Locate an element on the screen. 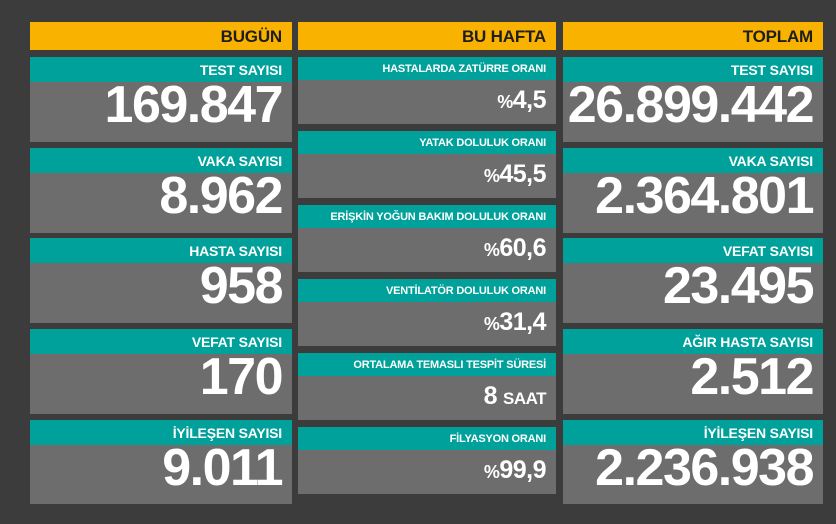 The height and width of the screenshot is (524, 836). card-value: 2.236.938 is located at coordinates (704, 468).